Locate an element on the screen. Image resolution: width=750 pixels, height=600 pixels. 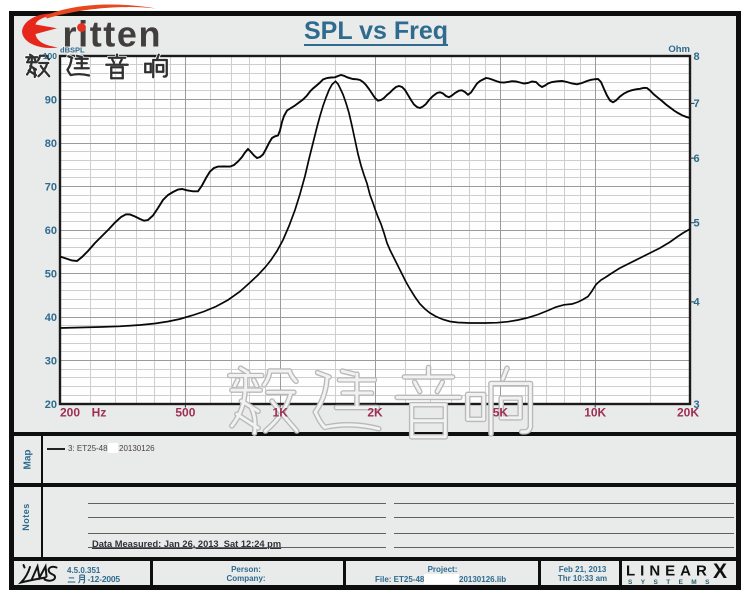
svg-text: SYSTEMS is located at coordinates (673, 582).